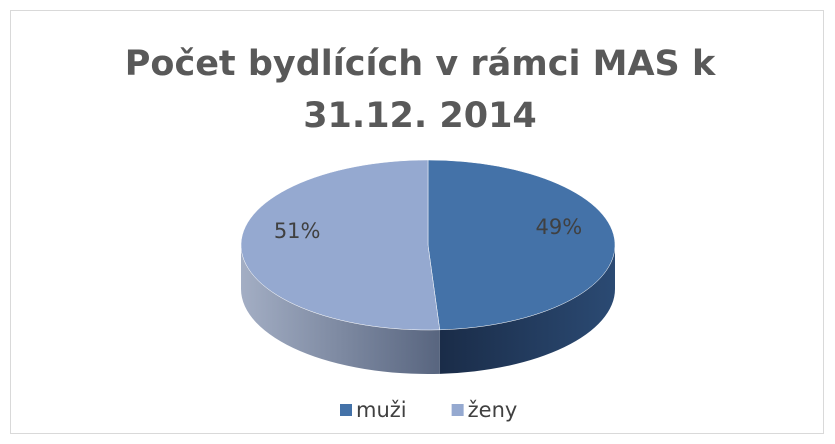 The image size is (835, 444). What do you see at coordinates (381, 410) in the screenshot?
I see `legend-label: muži` at bounding box center [381, 410].